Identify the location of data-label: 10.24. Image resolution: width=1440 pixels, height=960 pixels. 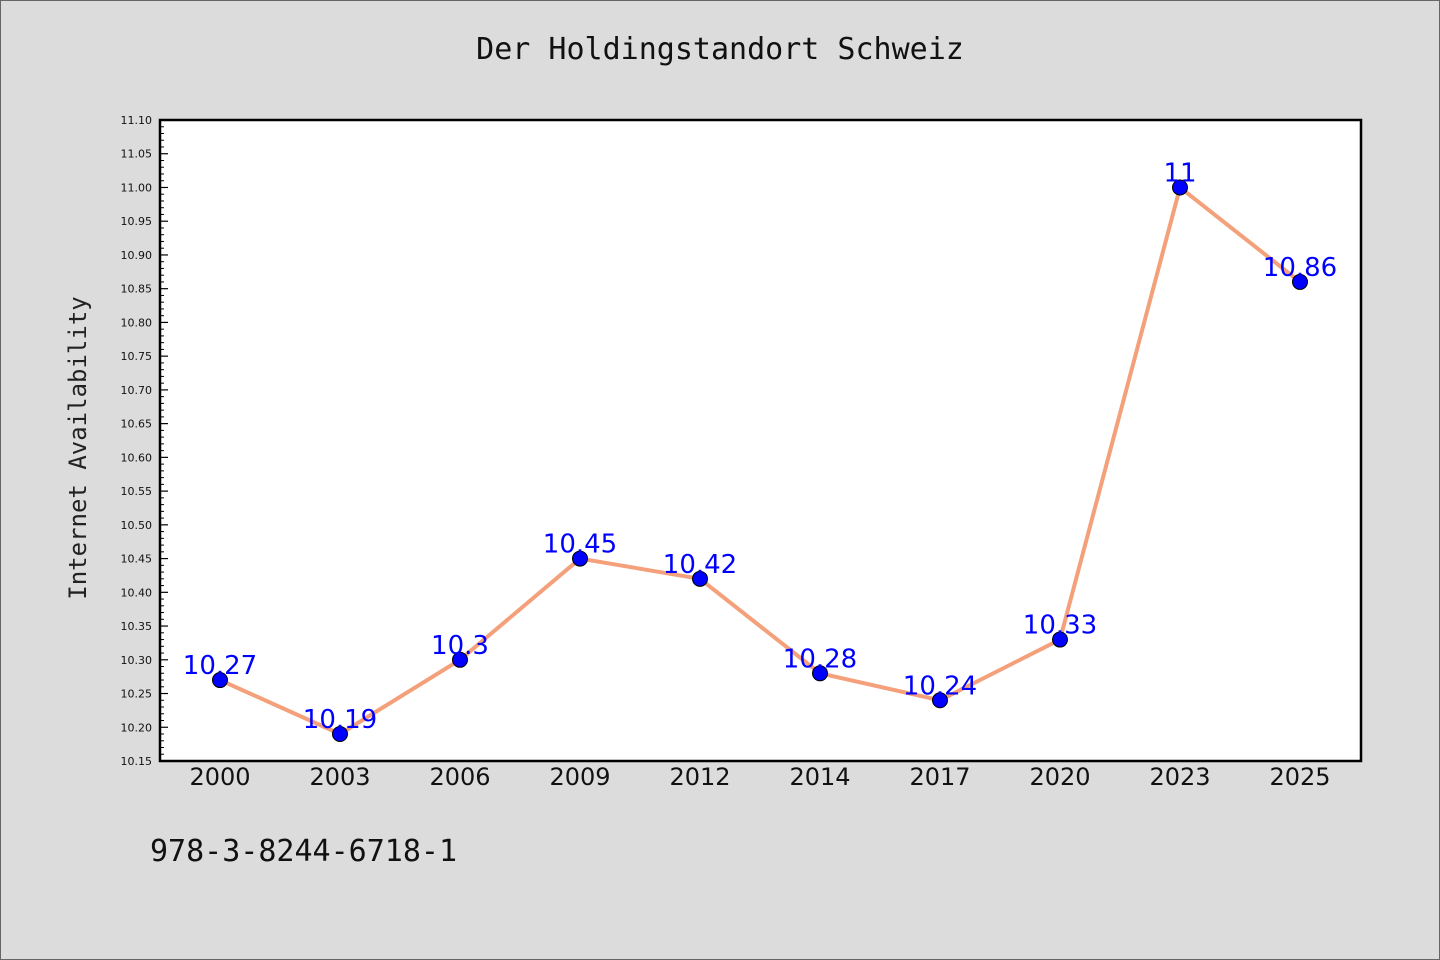
(940, 686).